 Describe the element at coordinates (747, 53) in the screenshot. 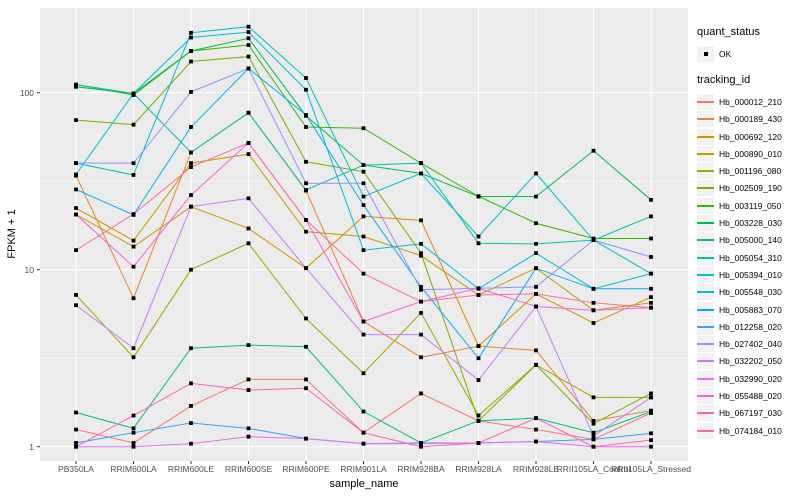

I see `legend-quant-item: OK` at that location.